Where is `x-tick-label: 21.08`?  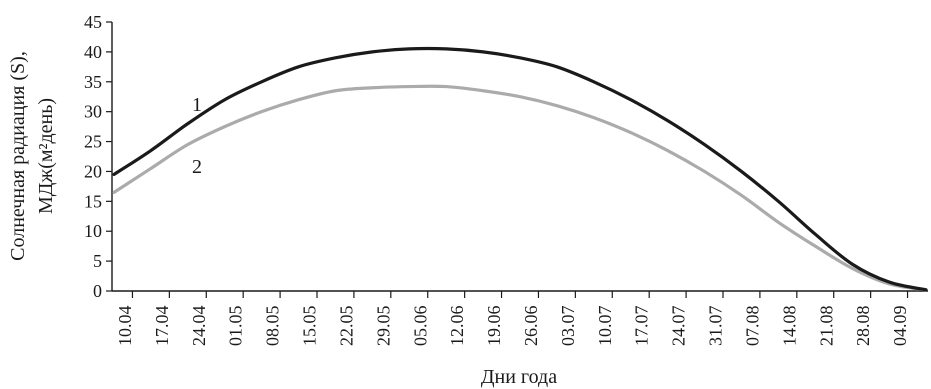
x-tick-label: 21.08 is located at coordinates (826, 326).